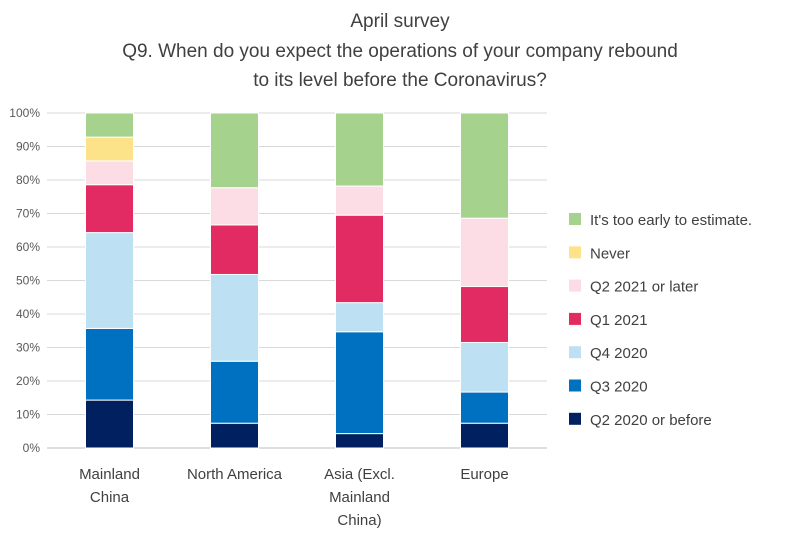 This screenshot has width=800, height=541. I want to click on x-category-label: China), so click(359, 520).